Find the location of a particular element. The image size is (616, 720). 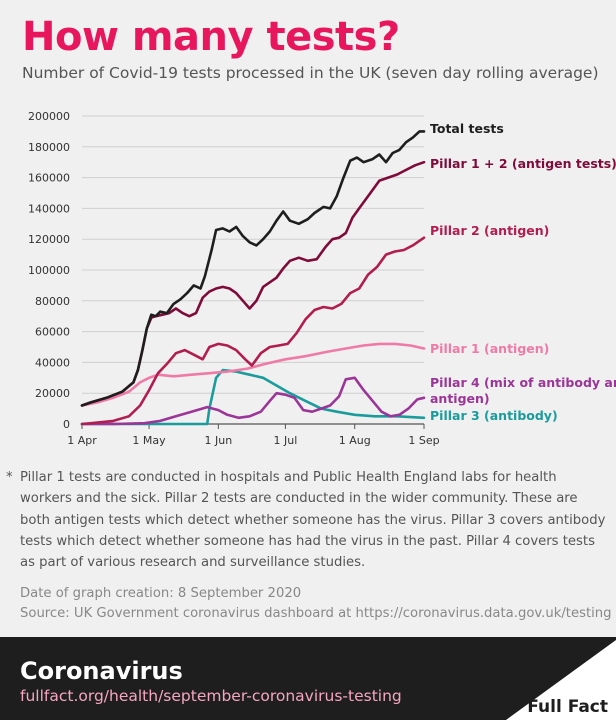

x-tick-label: 1 Sep is located at coordinates (423, 440).